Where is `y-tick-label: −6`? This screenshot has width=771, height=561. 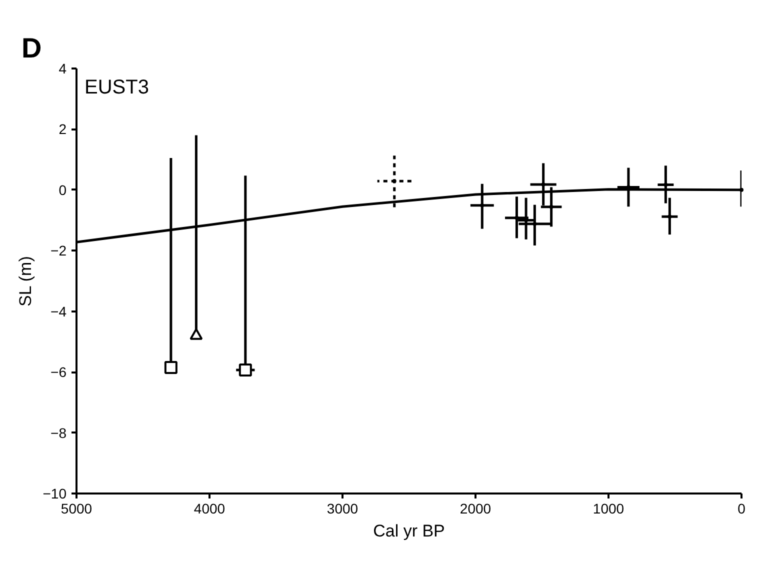 y-tick-label: −6 is located at coordinates (58, 372).